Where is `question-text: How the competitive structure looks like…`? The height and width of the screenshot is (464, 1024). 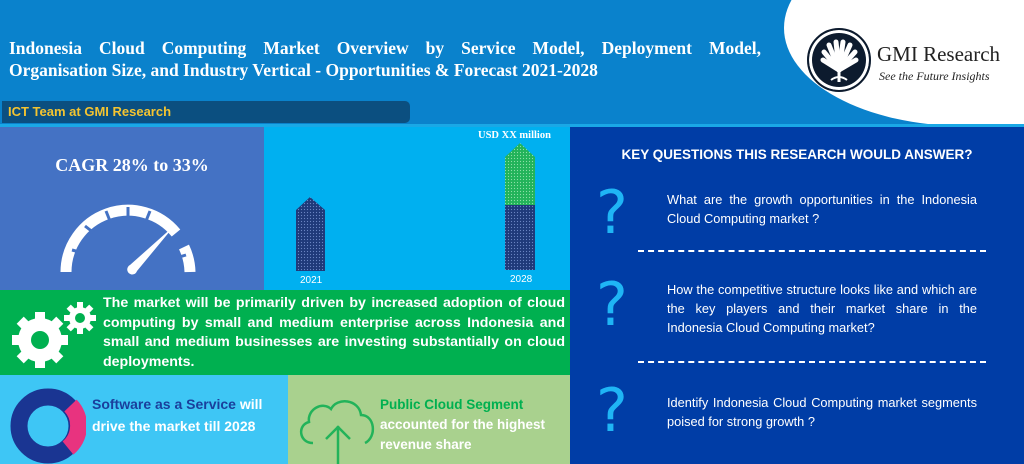 question-text: How the competitive structure looks like… is located at coordinates (822, 308).